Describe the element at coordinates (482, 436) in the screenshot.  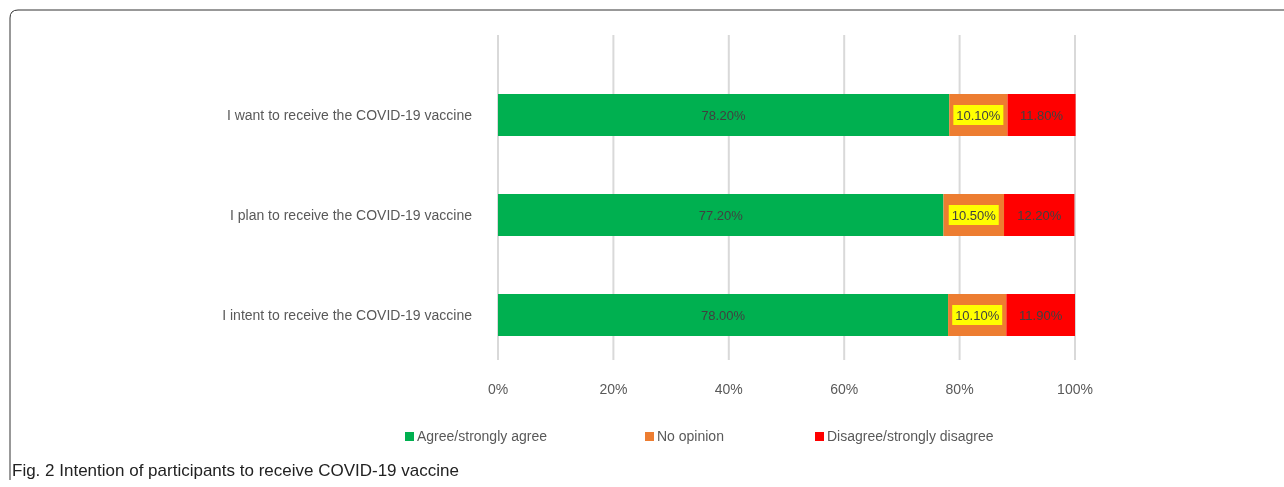
I see `legend-label: Agree/strongly agree` at that location.